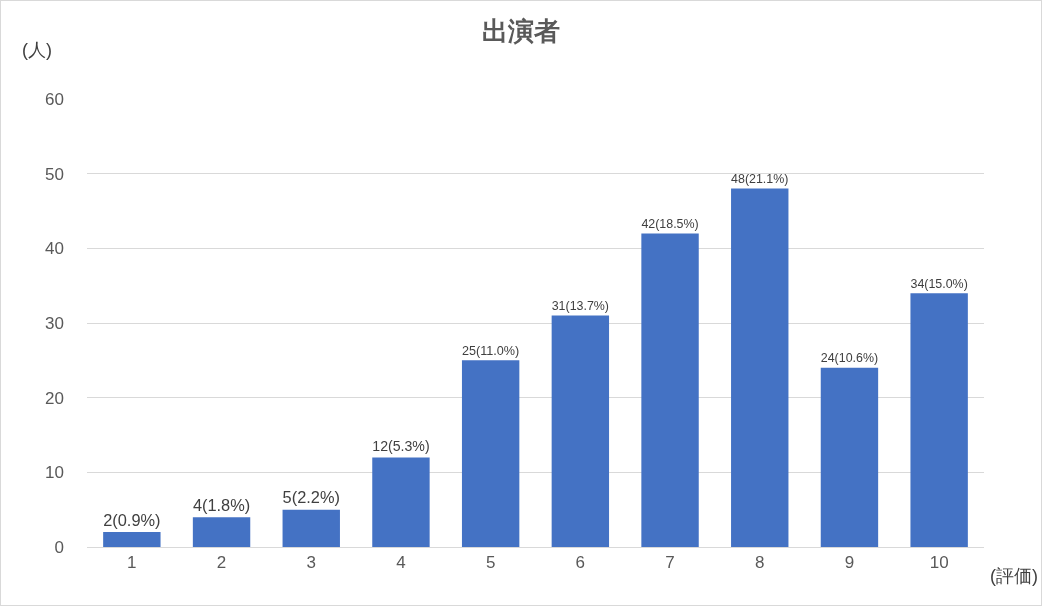  I want to click on data-label: 5(2.2%), so click(311, 497).